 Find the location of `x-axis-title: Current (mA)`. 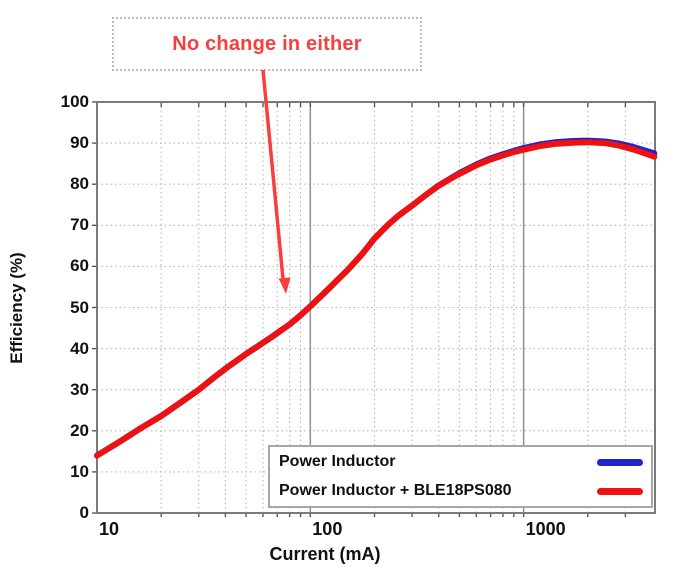

x-axis-title: Current (mA) is located at coordinates (325, 554).